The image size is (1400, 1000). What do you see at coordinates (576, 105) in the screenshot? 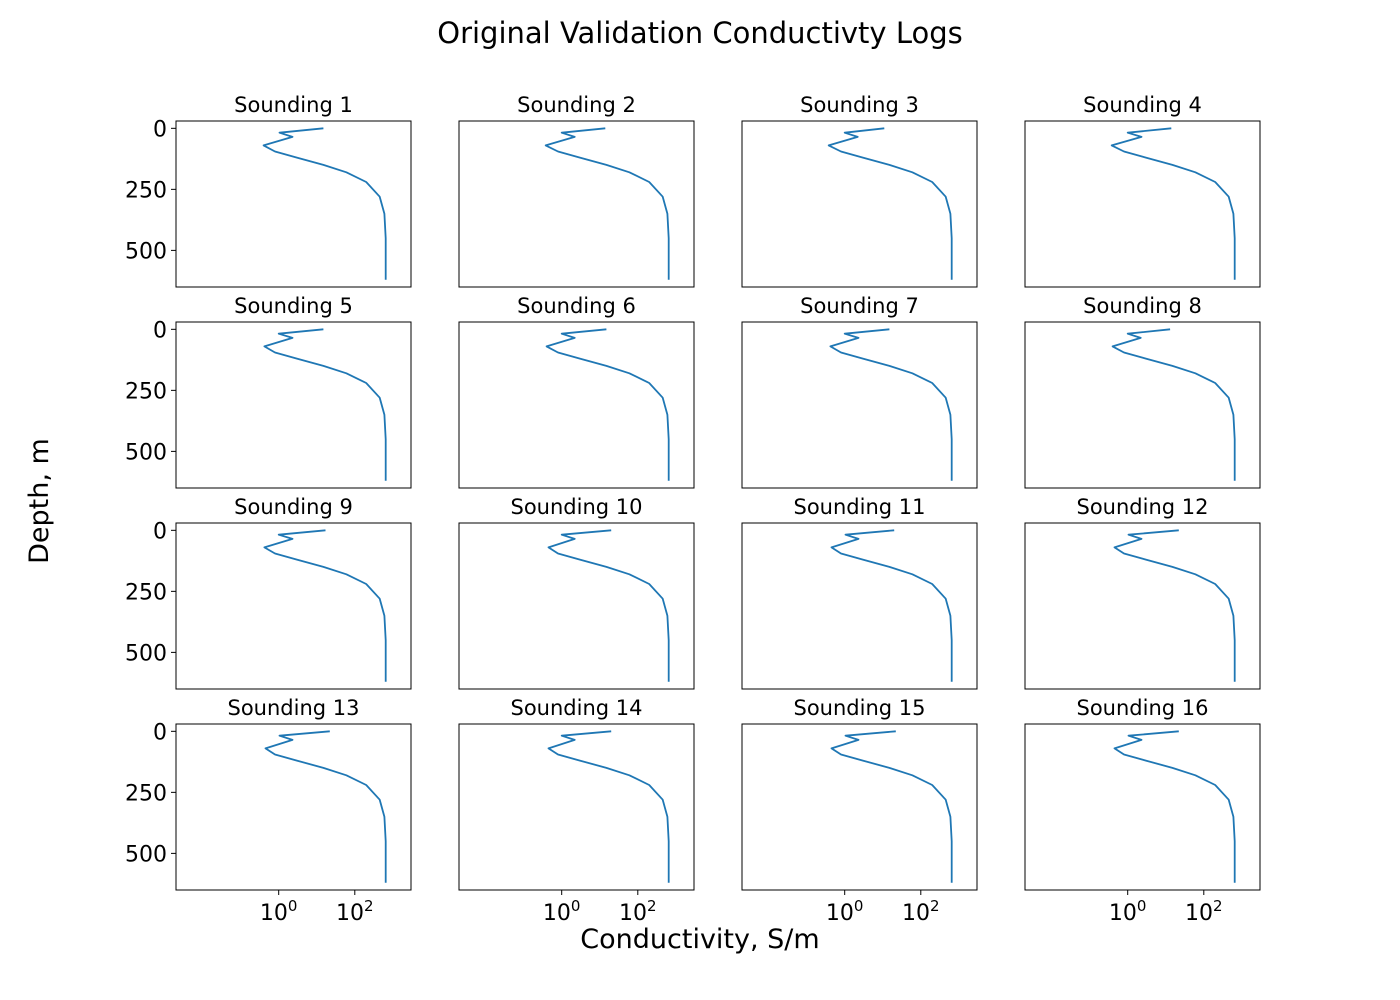
I see `subplot-title: Sounding 2` at bounding box center [576, 105].